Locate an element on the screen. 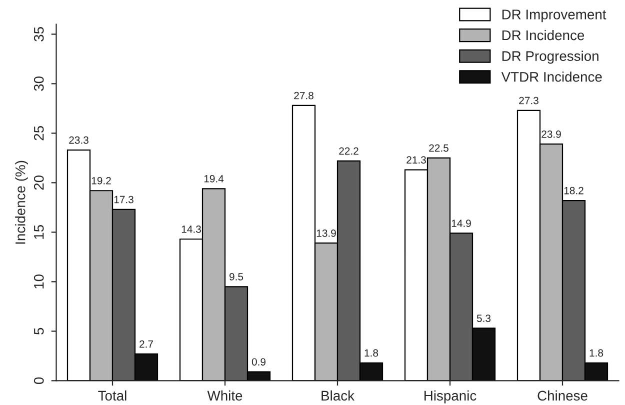 The height and width of the screenshot is (405, 625). data-label: 14.3 is located at coordinates (191, 229).